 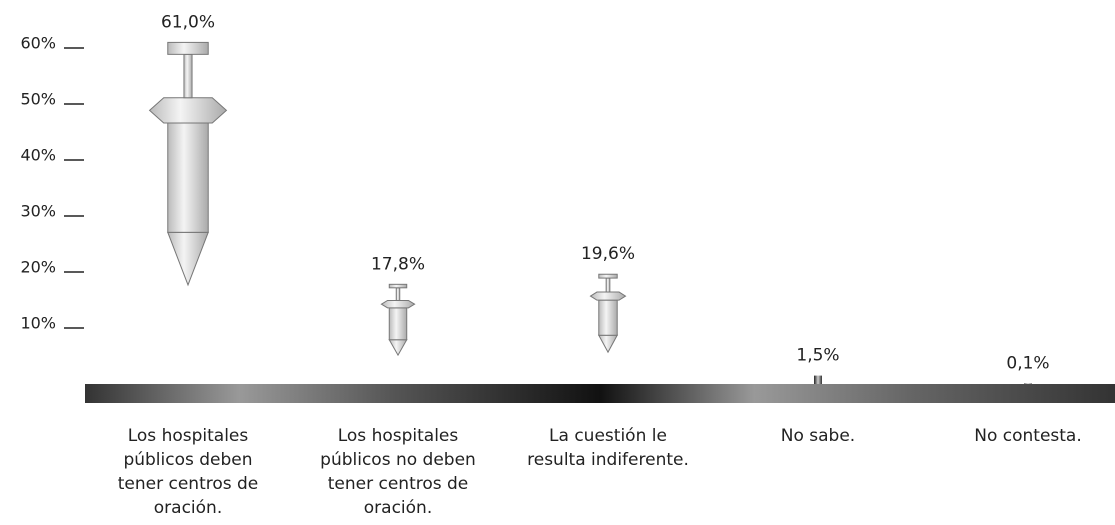 What do you see at coordinates (600, 393) in the screenshot?
I see `x-axis-bar` at bounding box center [600, 393].